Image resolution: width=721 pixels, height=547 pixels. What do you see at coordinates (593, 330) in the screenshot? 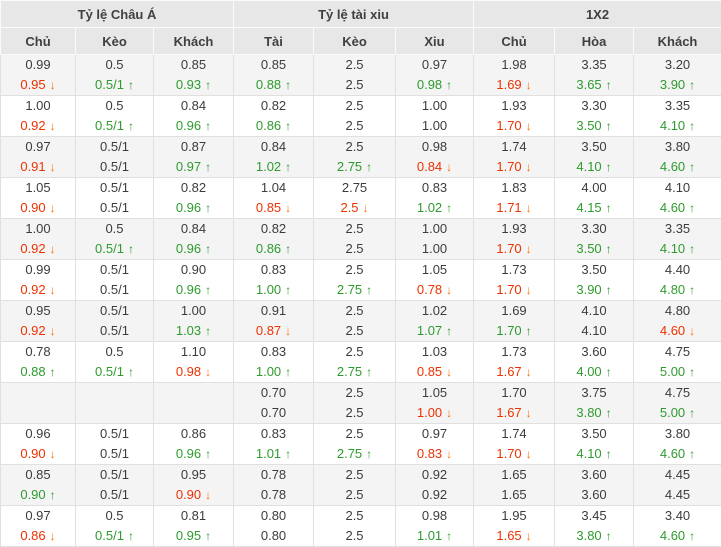
I see `live-odds-number: 4.10` at bounding box center [593, 330].